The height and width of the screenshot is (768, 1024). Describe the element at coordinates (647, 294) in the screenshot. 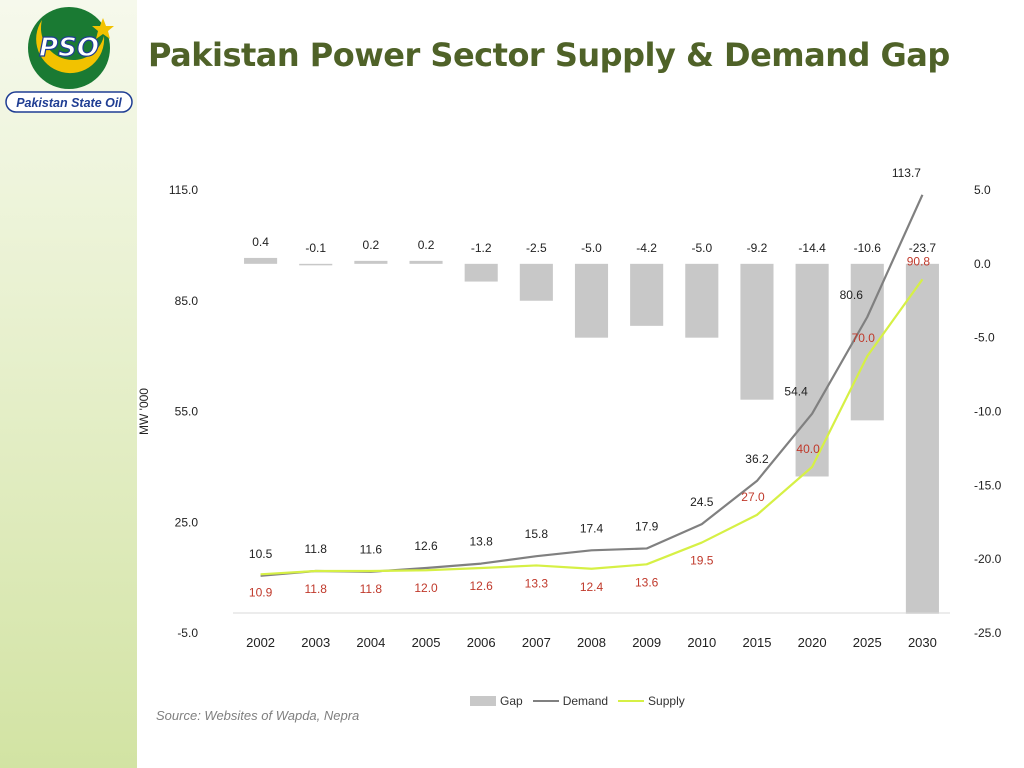

I see `gap-bar-2009` at that location.